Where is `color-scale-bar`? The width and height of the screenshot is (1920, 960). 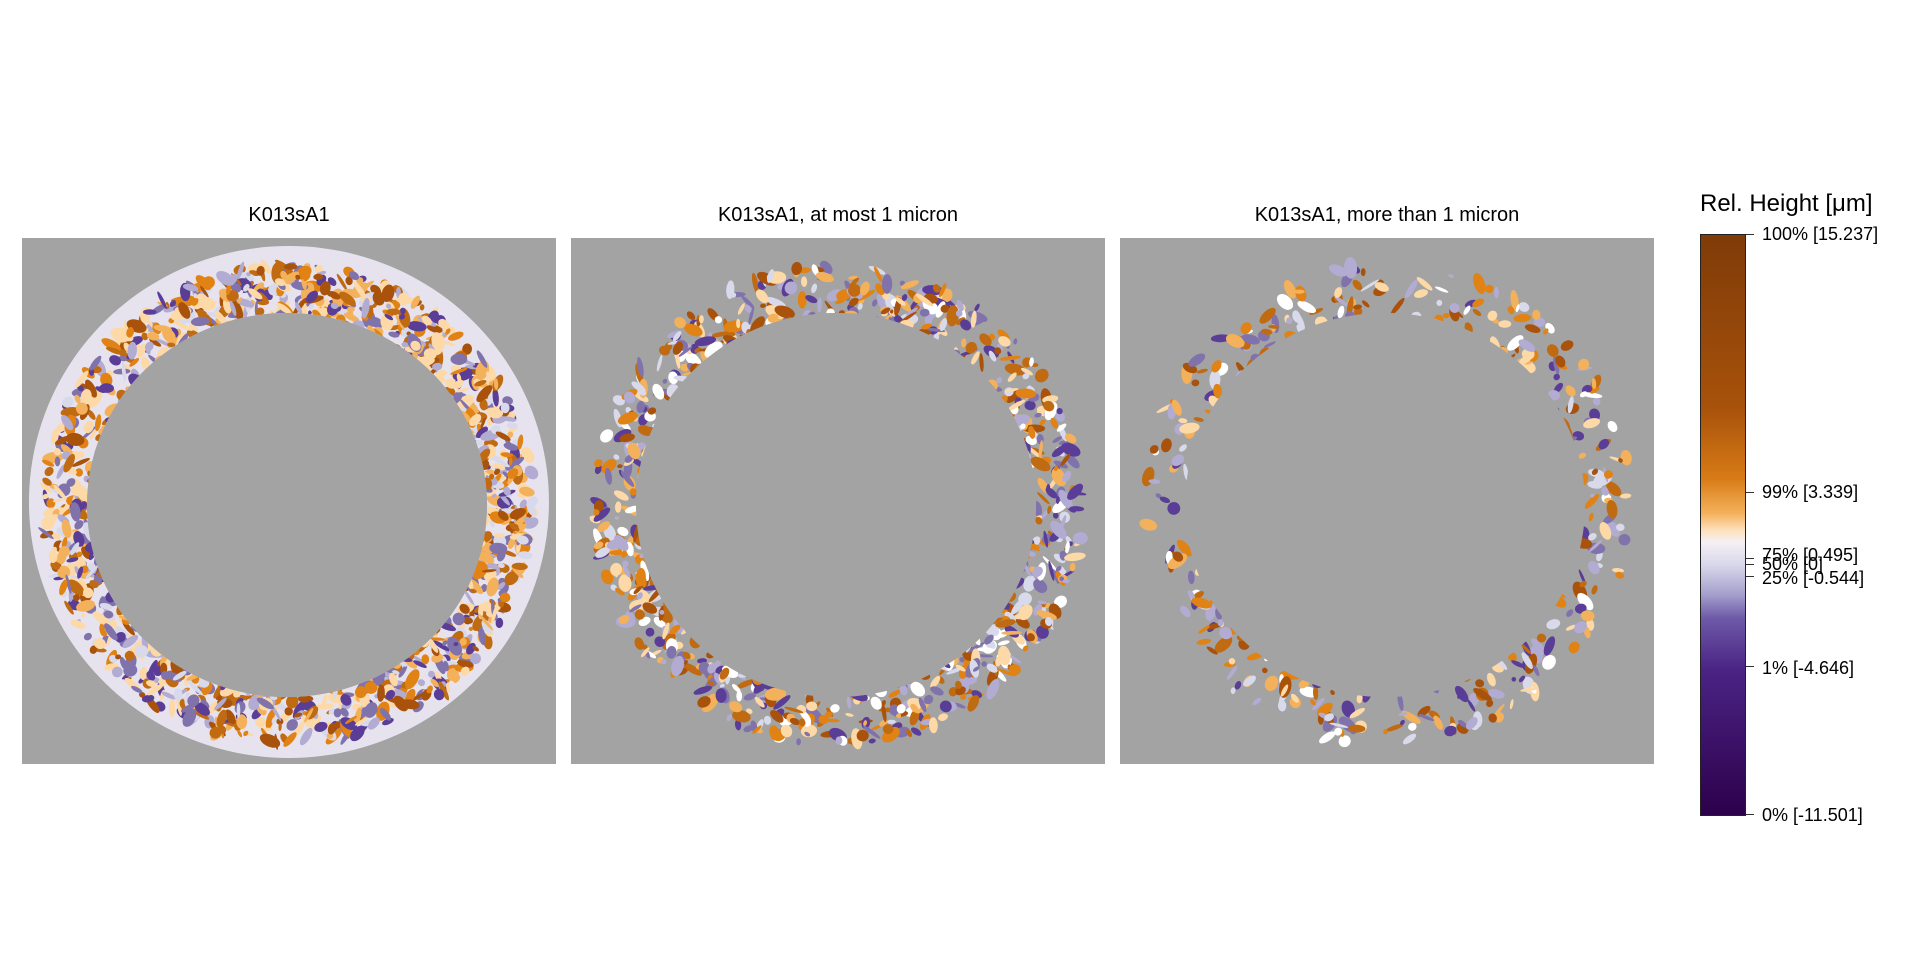 color-scale-bar is located at coordinates (1723, 525).